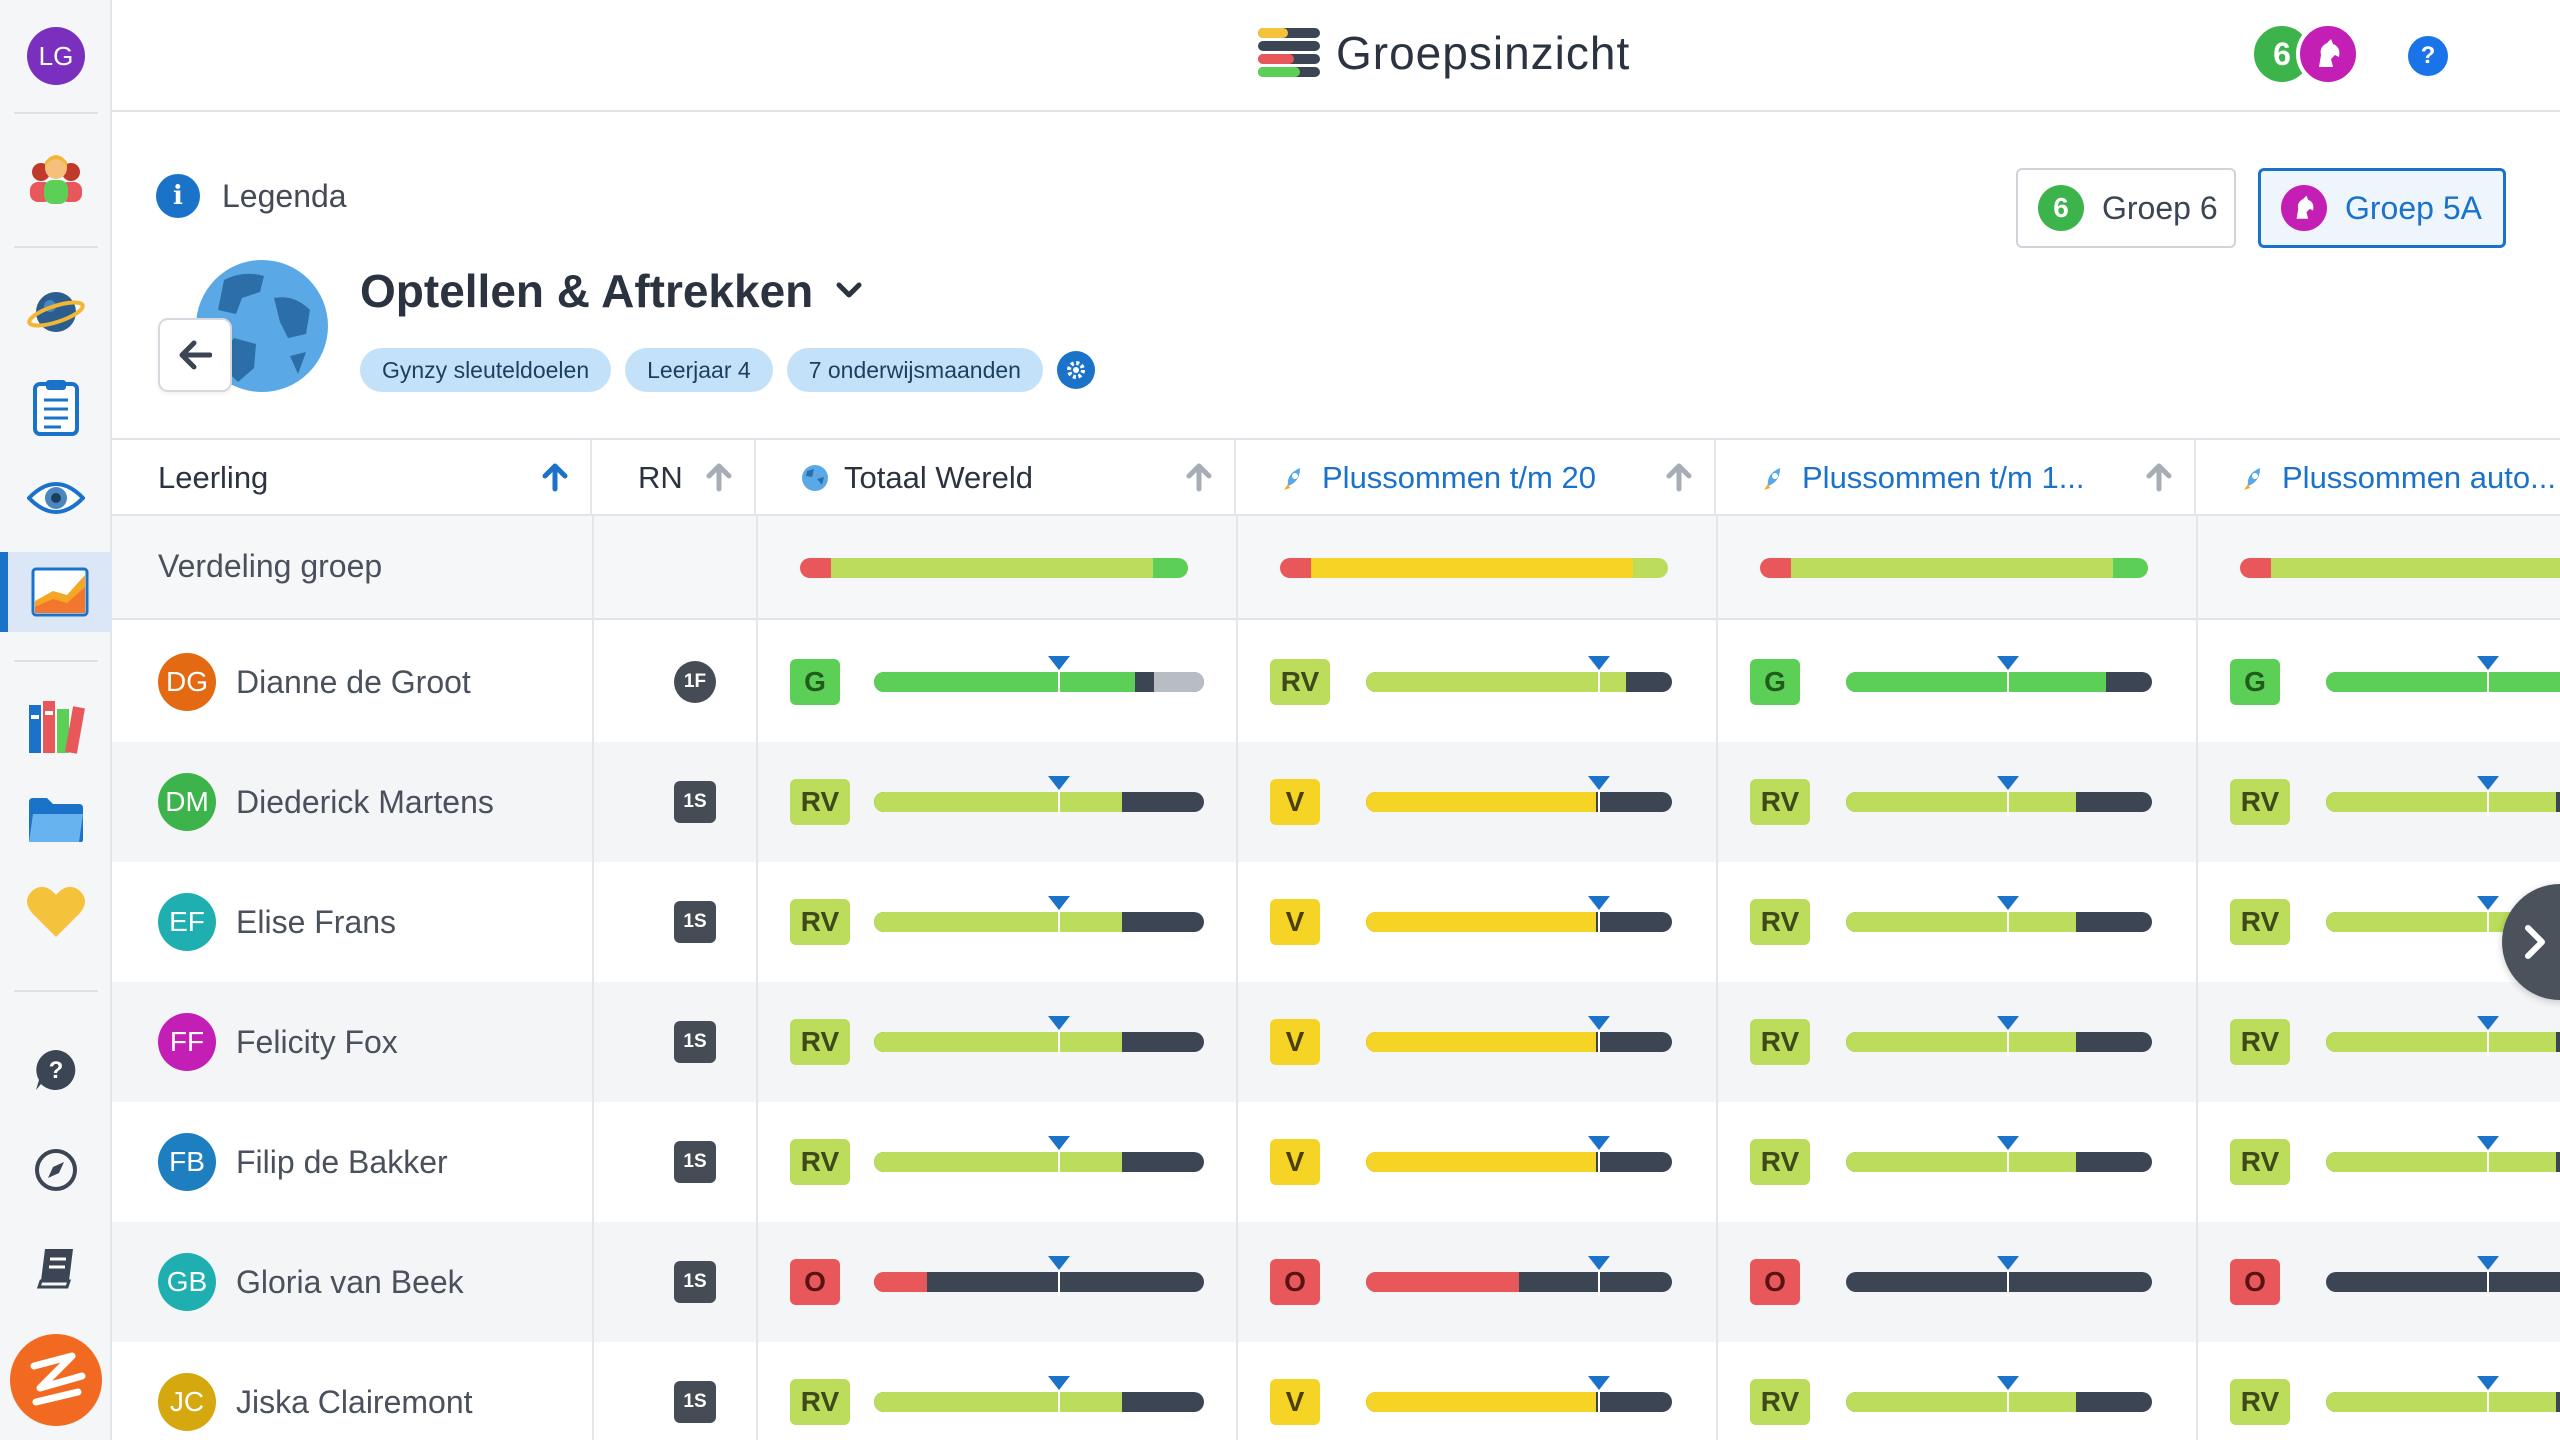  I want to click on settings-button, so click(1075, 370).